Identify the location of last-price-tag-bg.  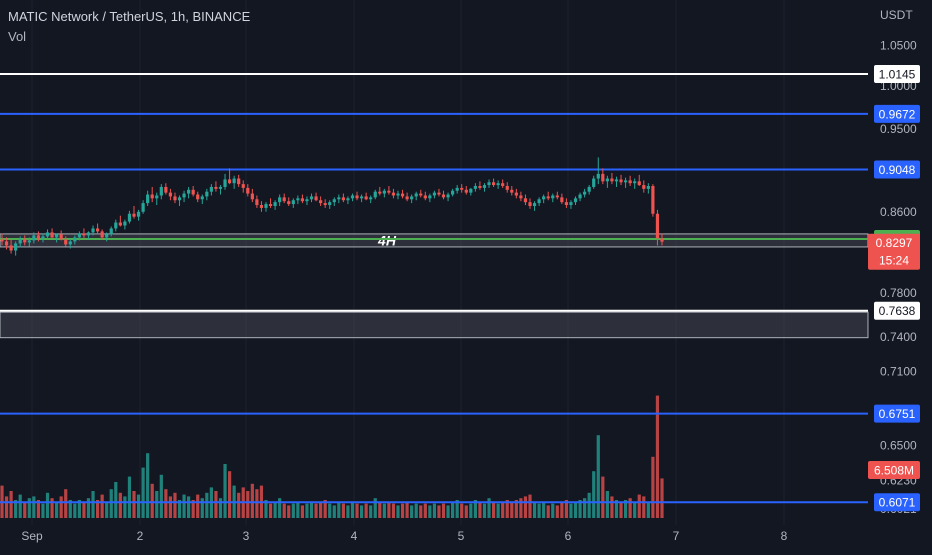
(894, 251).